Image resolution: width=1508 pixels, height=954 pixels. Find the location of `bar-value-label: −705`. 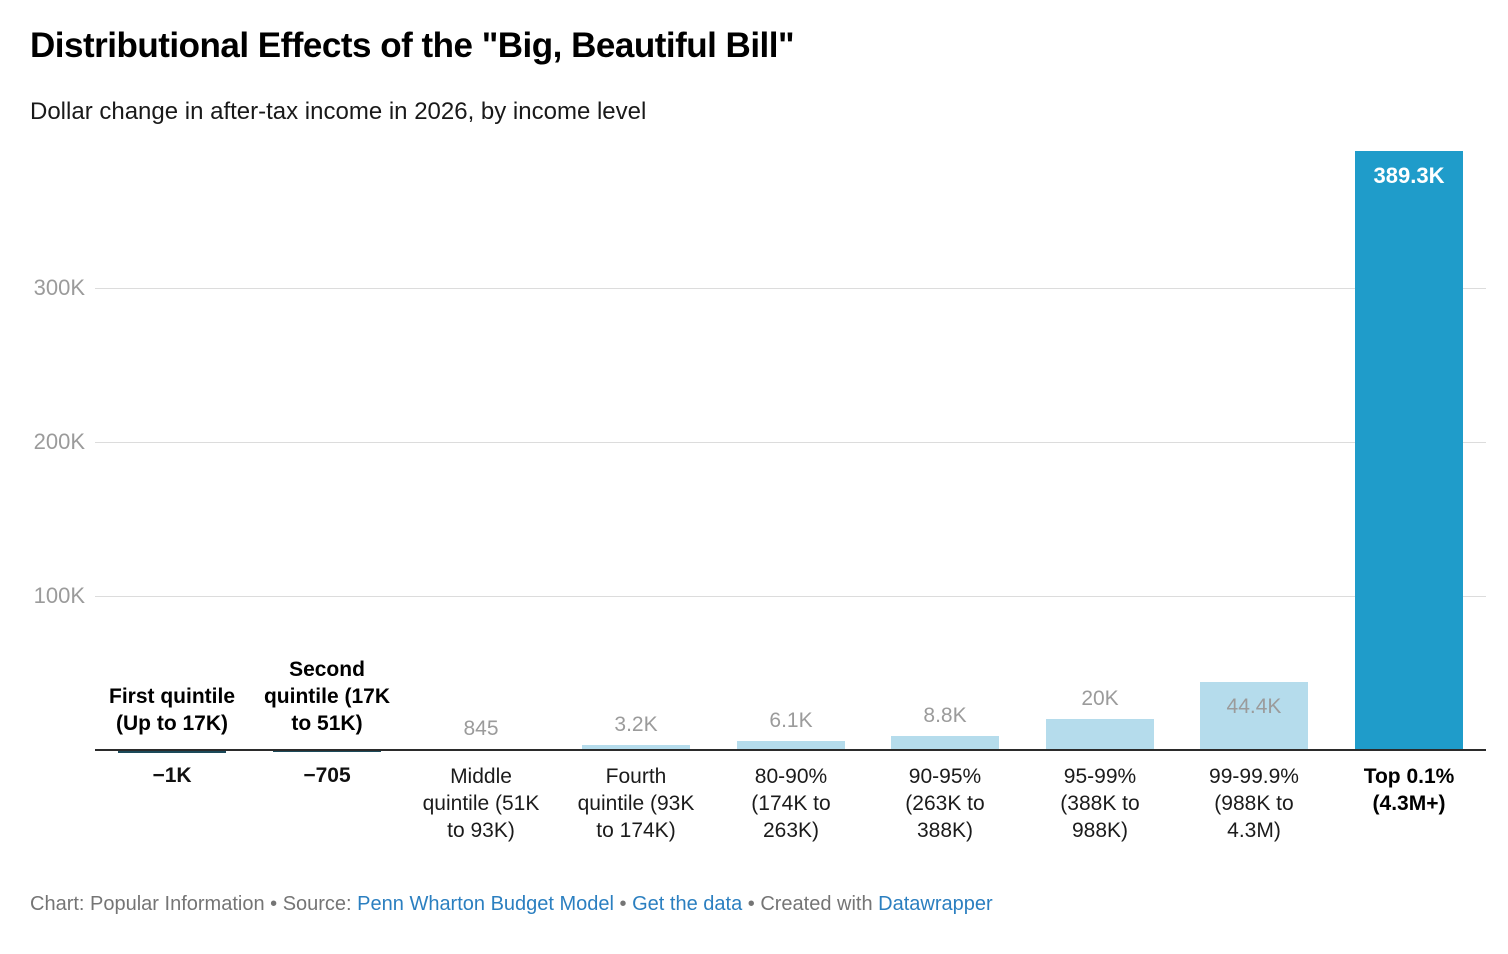

bar-value-label: −705 is located at coordinates (327, 775).